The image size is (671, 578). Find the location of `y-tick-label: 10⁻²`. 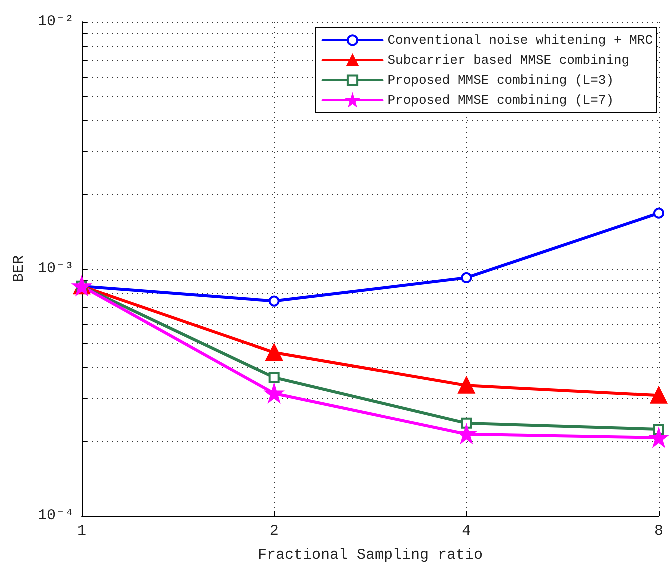

y-tick-label: 10⁻² is located at coordinates (56, 22).